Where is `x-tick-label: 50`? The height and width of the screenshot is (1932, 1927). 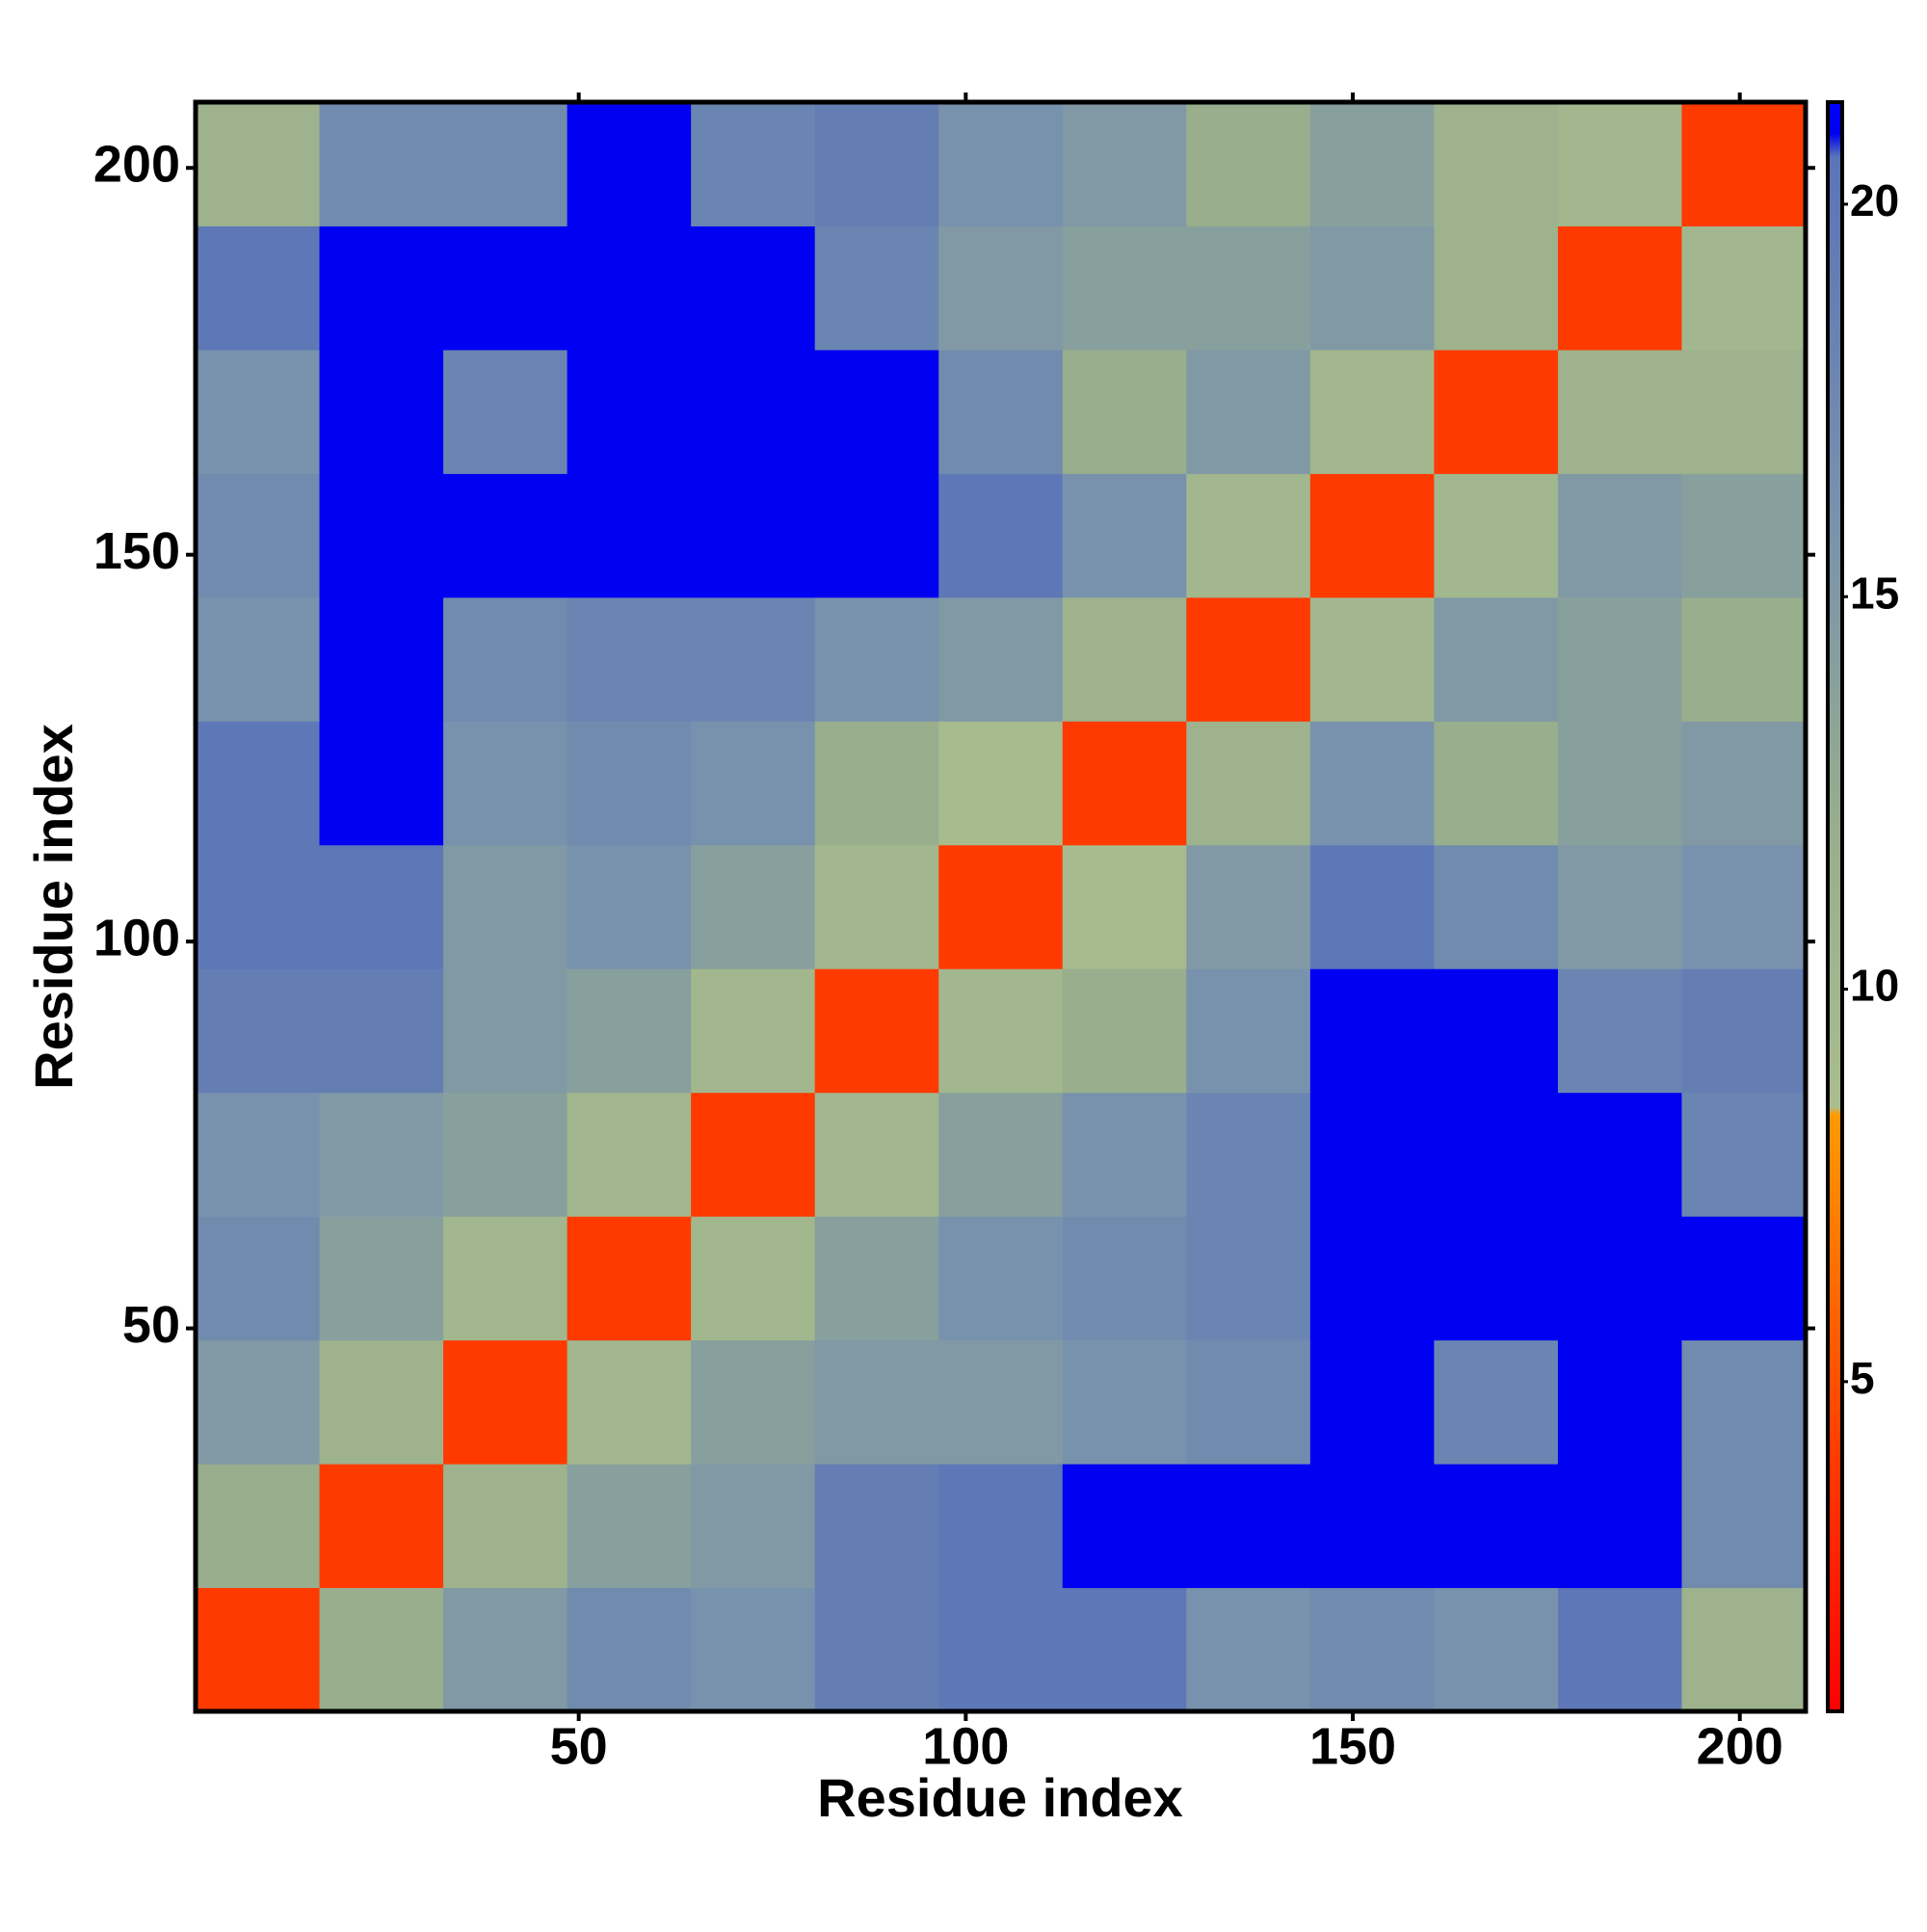 x-tick-label: 50 is located at coordinates (579, 1746).